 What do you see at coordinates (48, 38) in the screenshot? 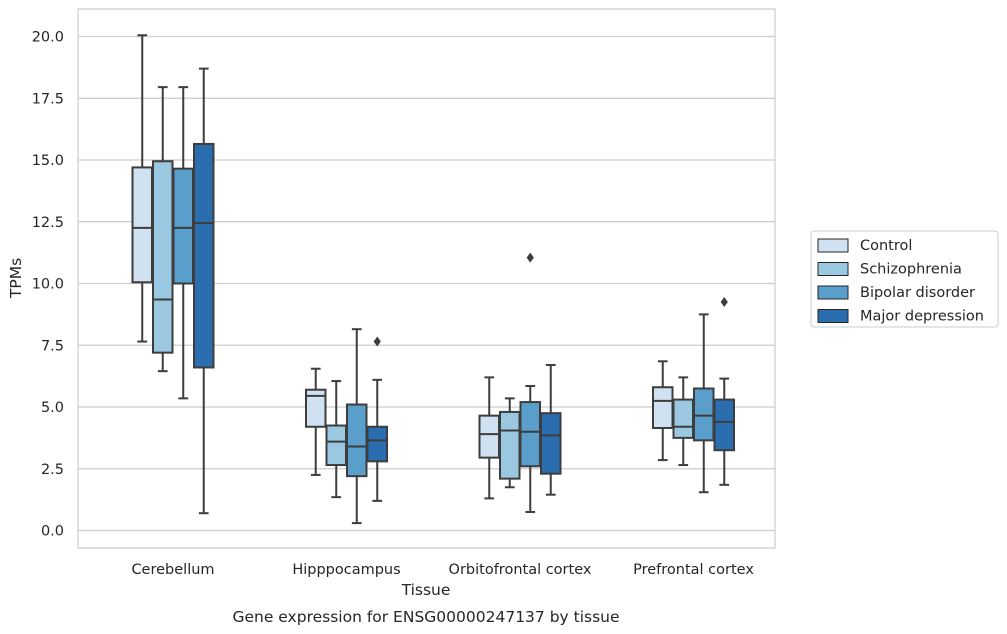
I see `y-tick-label: 20.0` at bounding box center [48, 38].